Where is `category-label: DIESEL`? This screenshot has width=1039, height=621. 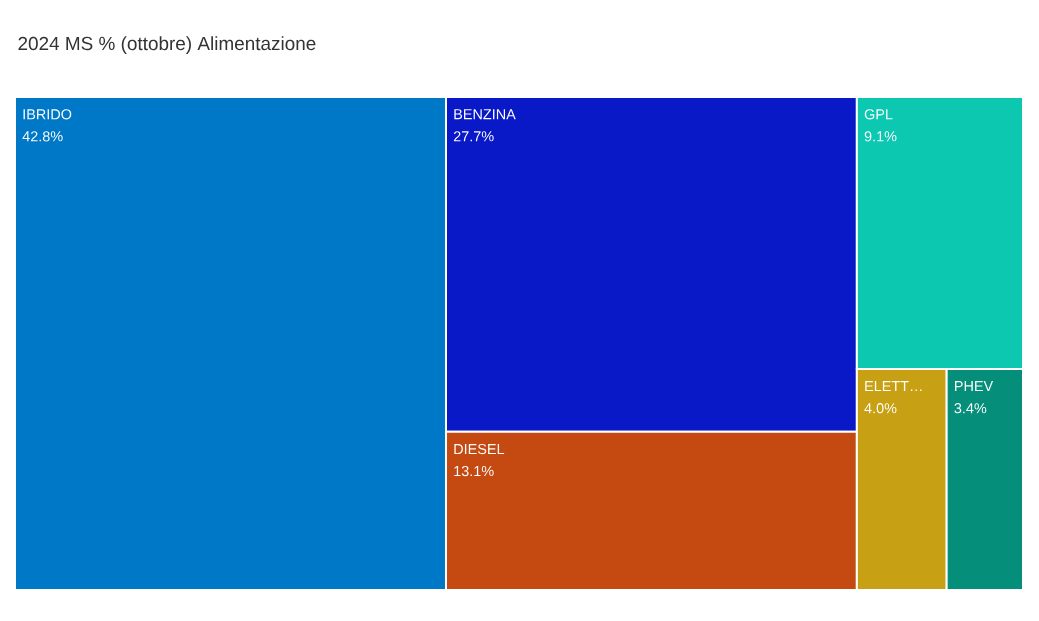 category-label: DIESEL is located at coordinates (479, 449).